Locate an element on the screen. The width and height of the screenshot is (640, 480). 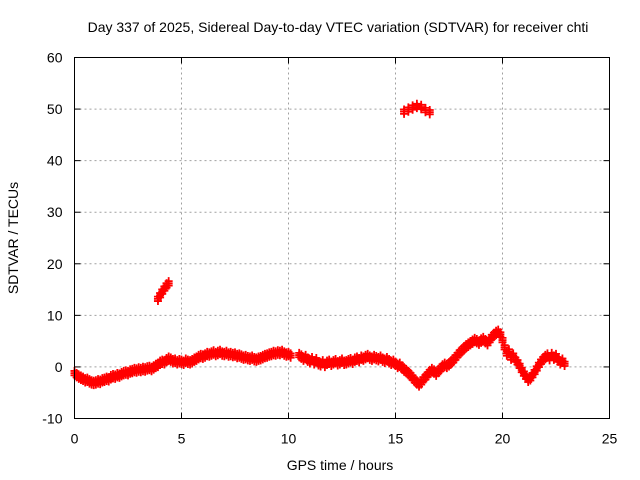
x-tick-label: 10 is located at coordinates (289, 439).